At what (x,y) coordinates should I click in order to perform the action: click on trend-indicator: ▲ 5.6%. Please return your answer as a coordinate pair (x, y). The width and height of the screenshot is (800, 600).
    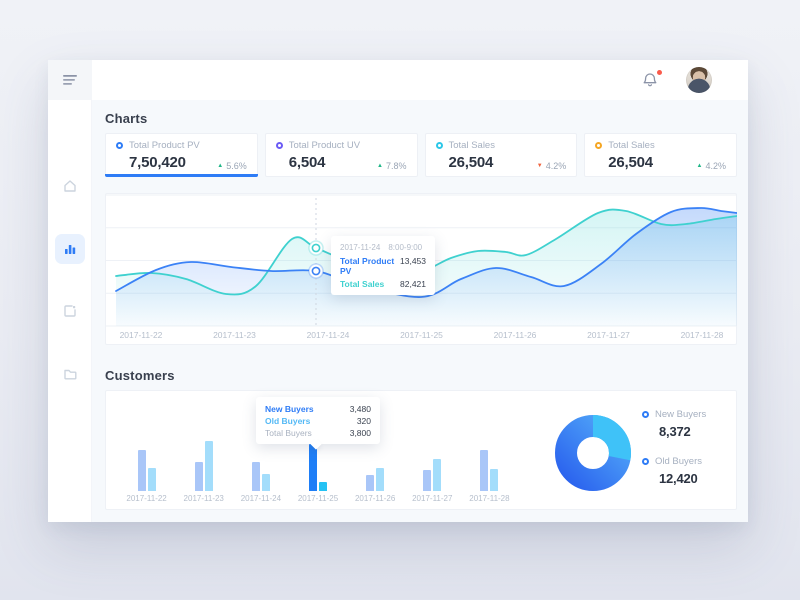
    Looking at the image, I should click on (231, 166).